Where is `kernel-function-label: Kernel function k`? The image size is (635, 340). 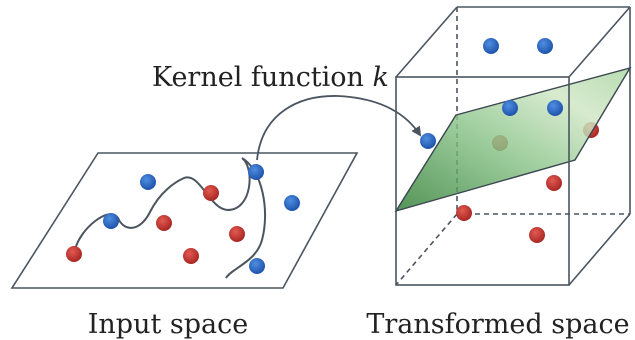
kernel-function-label: Kernel function k is located at coordinates (270, 77).